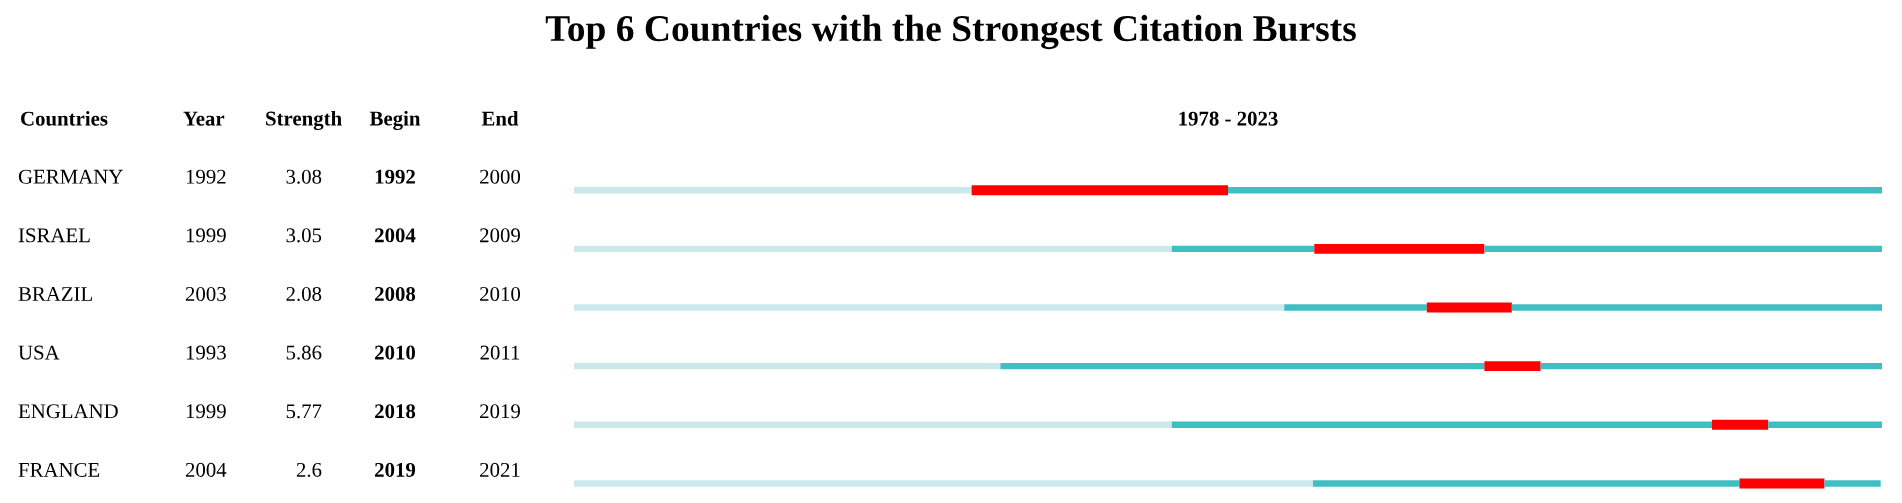 This screenshot has width=1902, height=503. What do you see at coordinates (304, 411) in the screenshot?
I see `text: 5.77` at bounding box center [304, 411].